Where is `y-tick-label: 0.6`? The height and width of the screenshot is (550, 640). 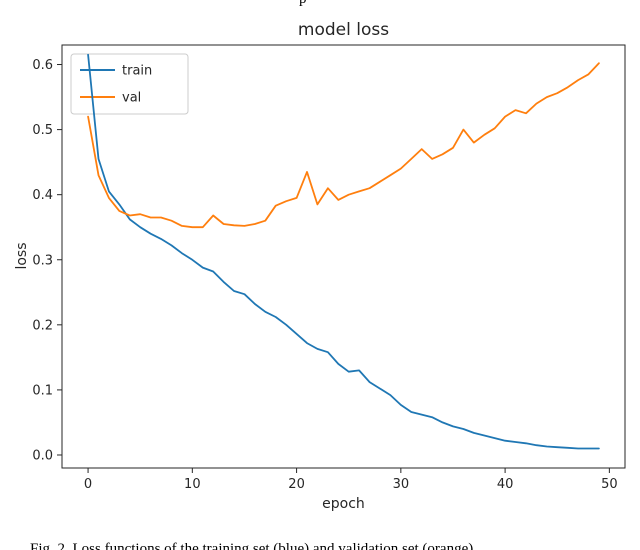 y-tick-label: 0.6 is located at coordinates (42, 65).